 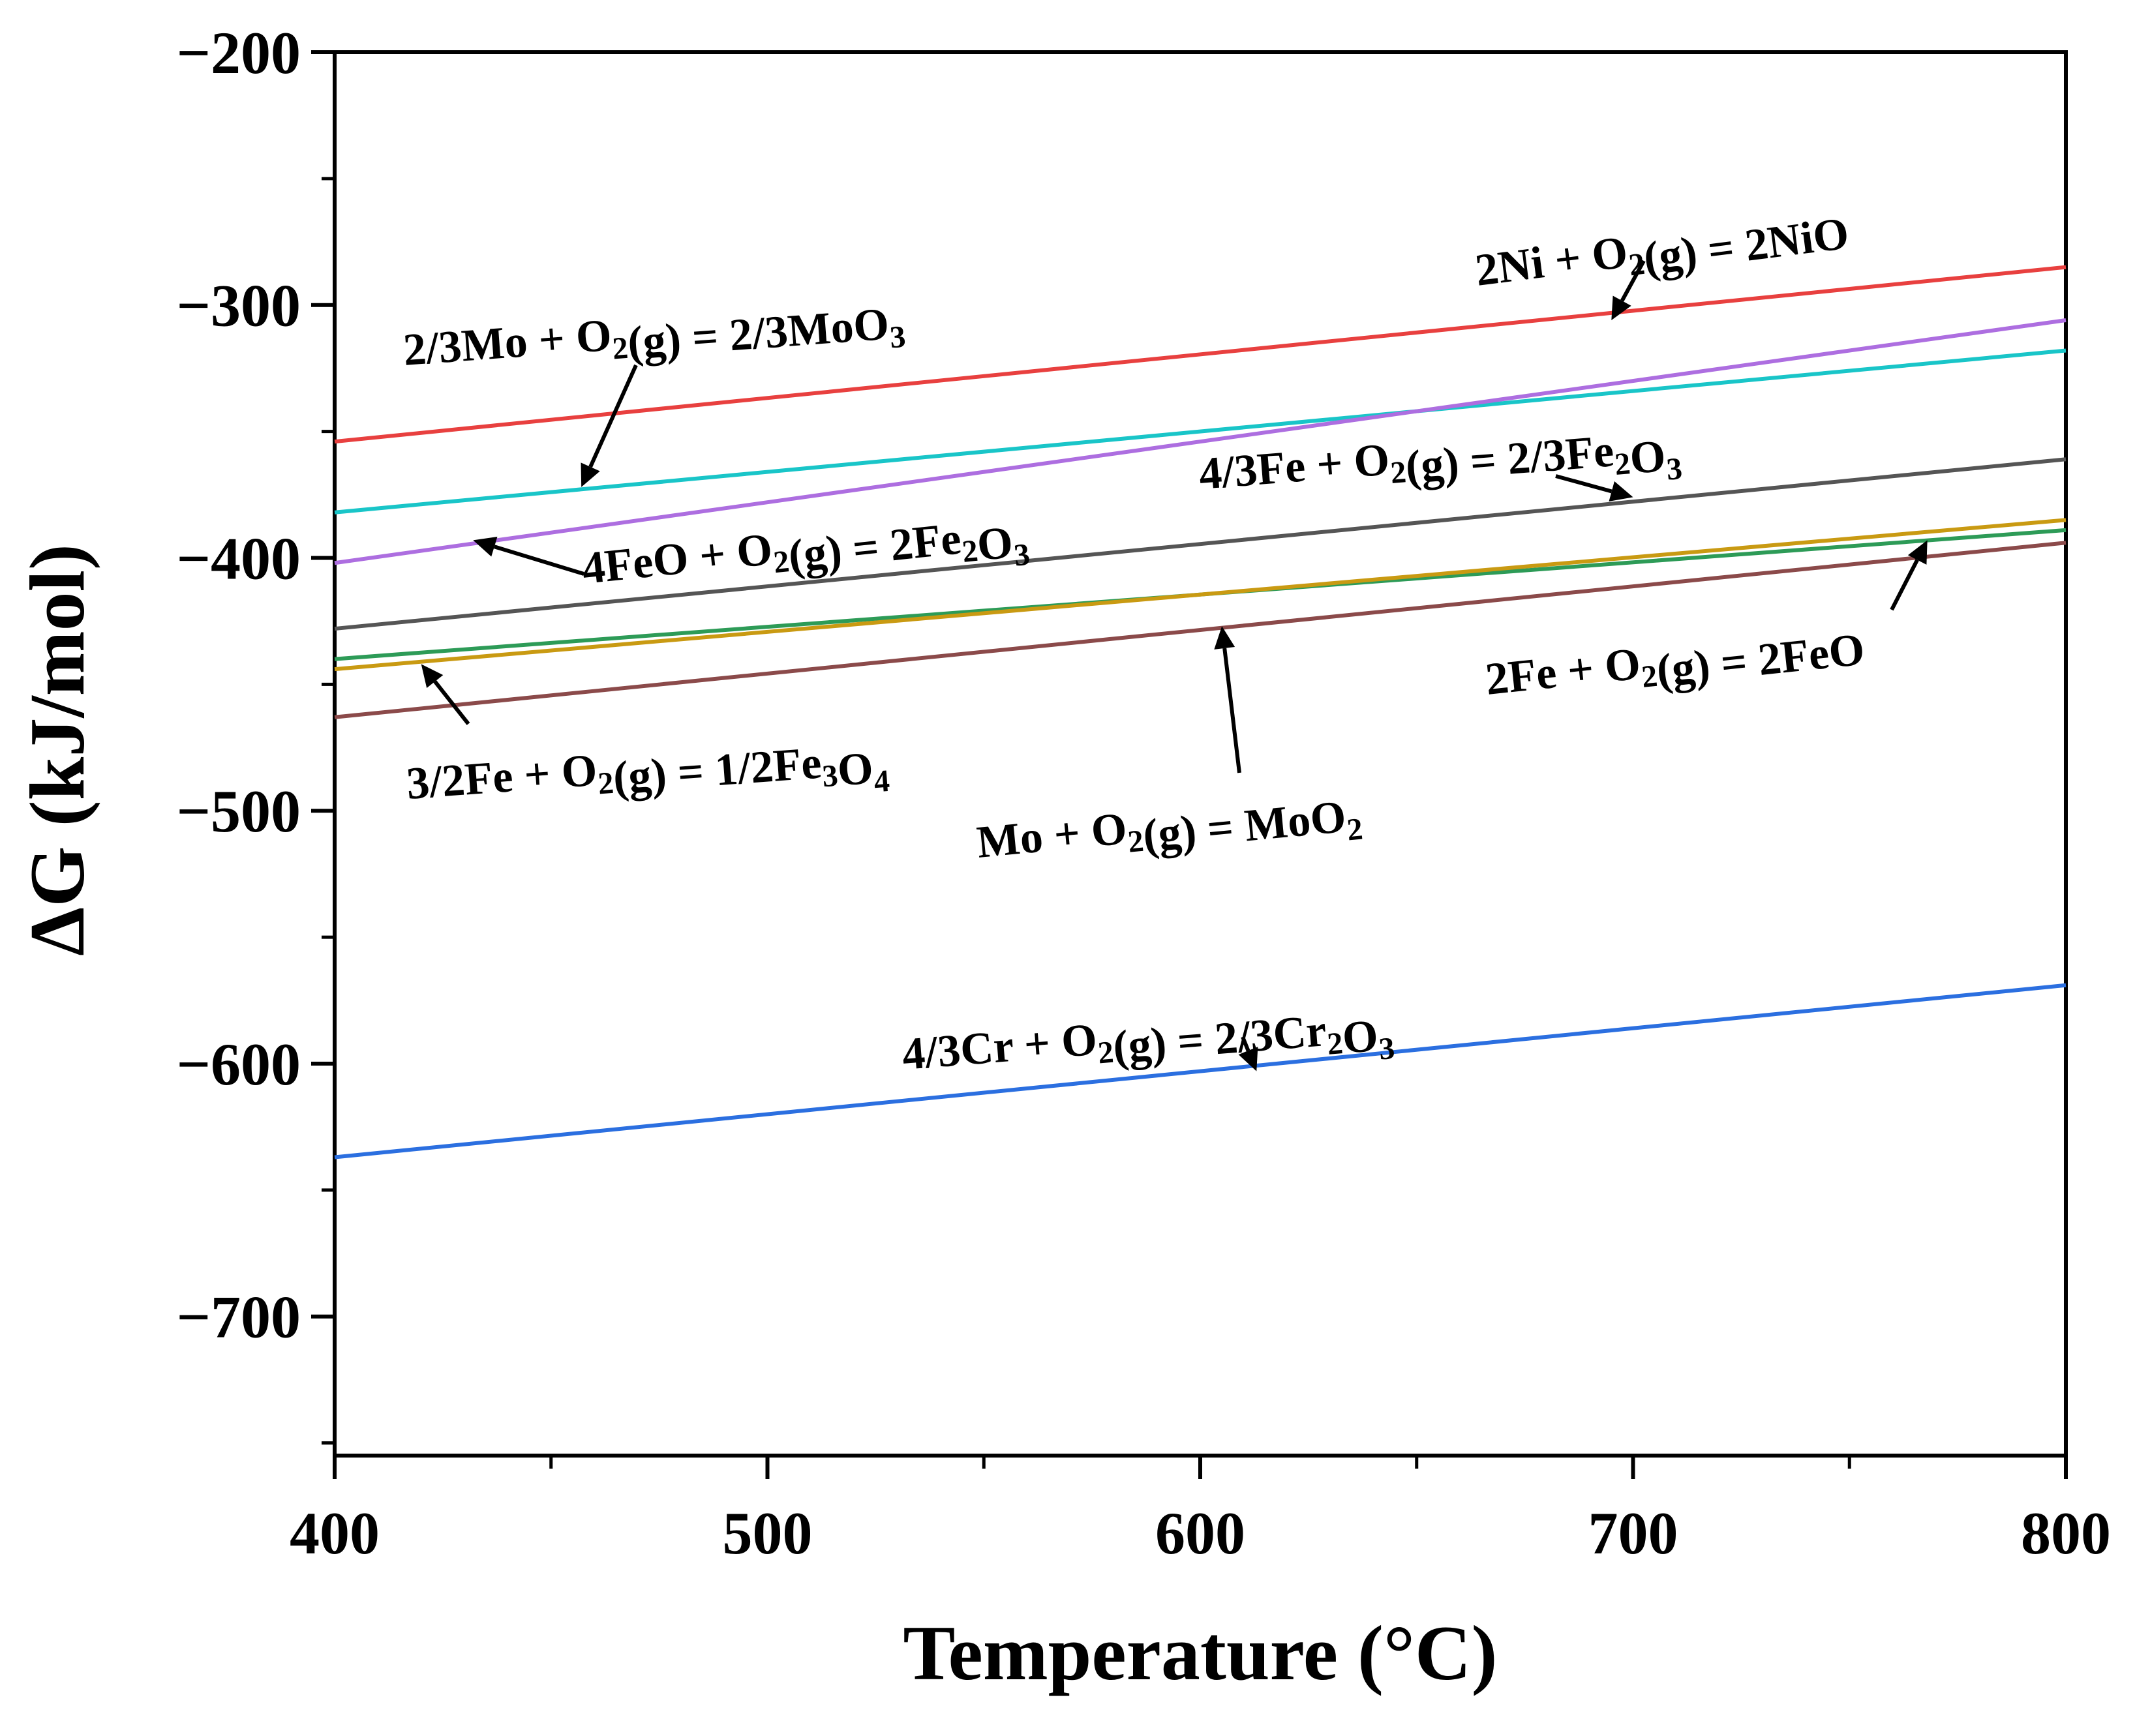 I want to click on annotation-label: 4/3Fe + O2(g) = 2/3Fe2O3, so click(x=1440, y=468).